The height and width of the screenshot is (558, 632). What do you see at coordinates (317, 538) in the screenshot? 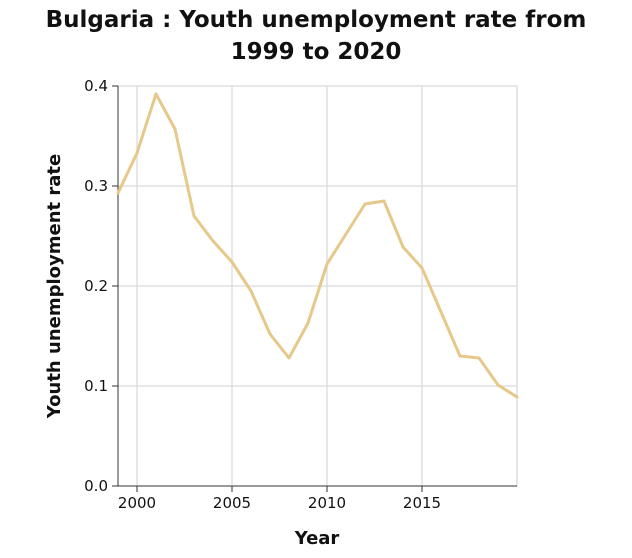
I see `x-axis-title: Year` at bounding box center [317, 538].